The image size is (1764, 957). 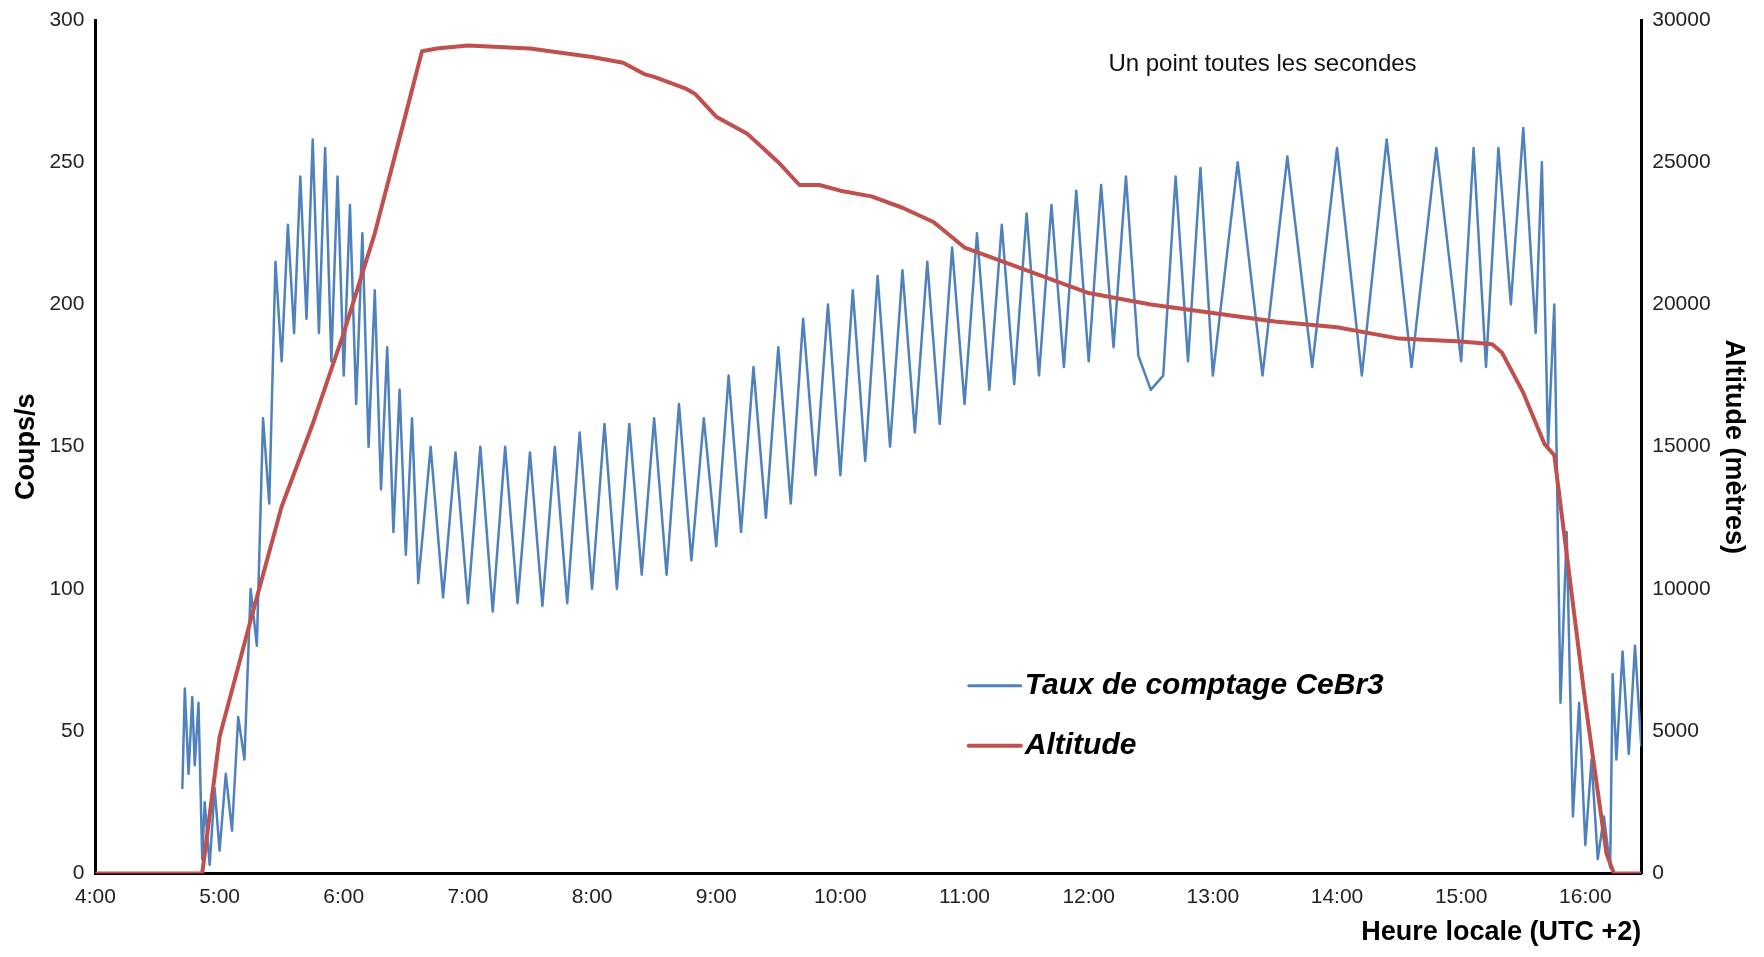 What do you see at coordinates (840, 895) in the screenshot?
I see `x-tick-label: 10:00` at bounding box center [840, 895].